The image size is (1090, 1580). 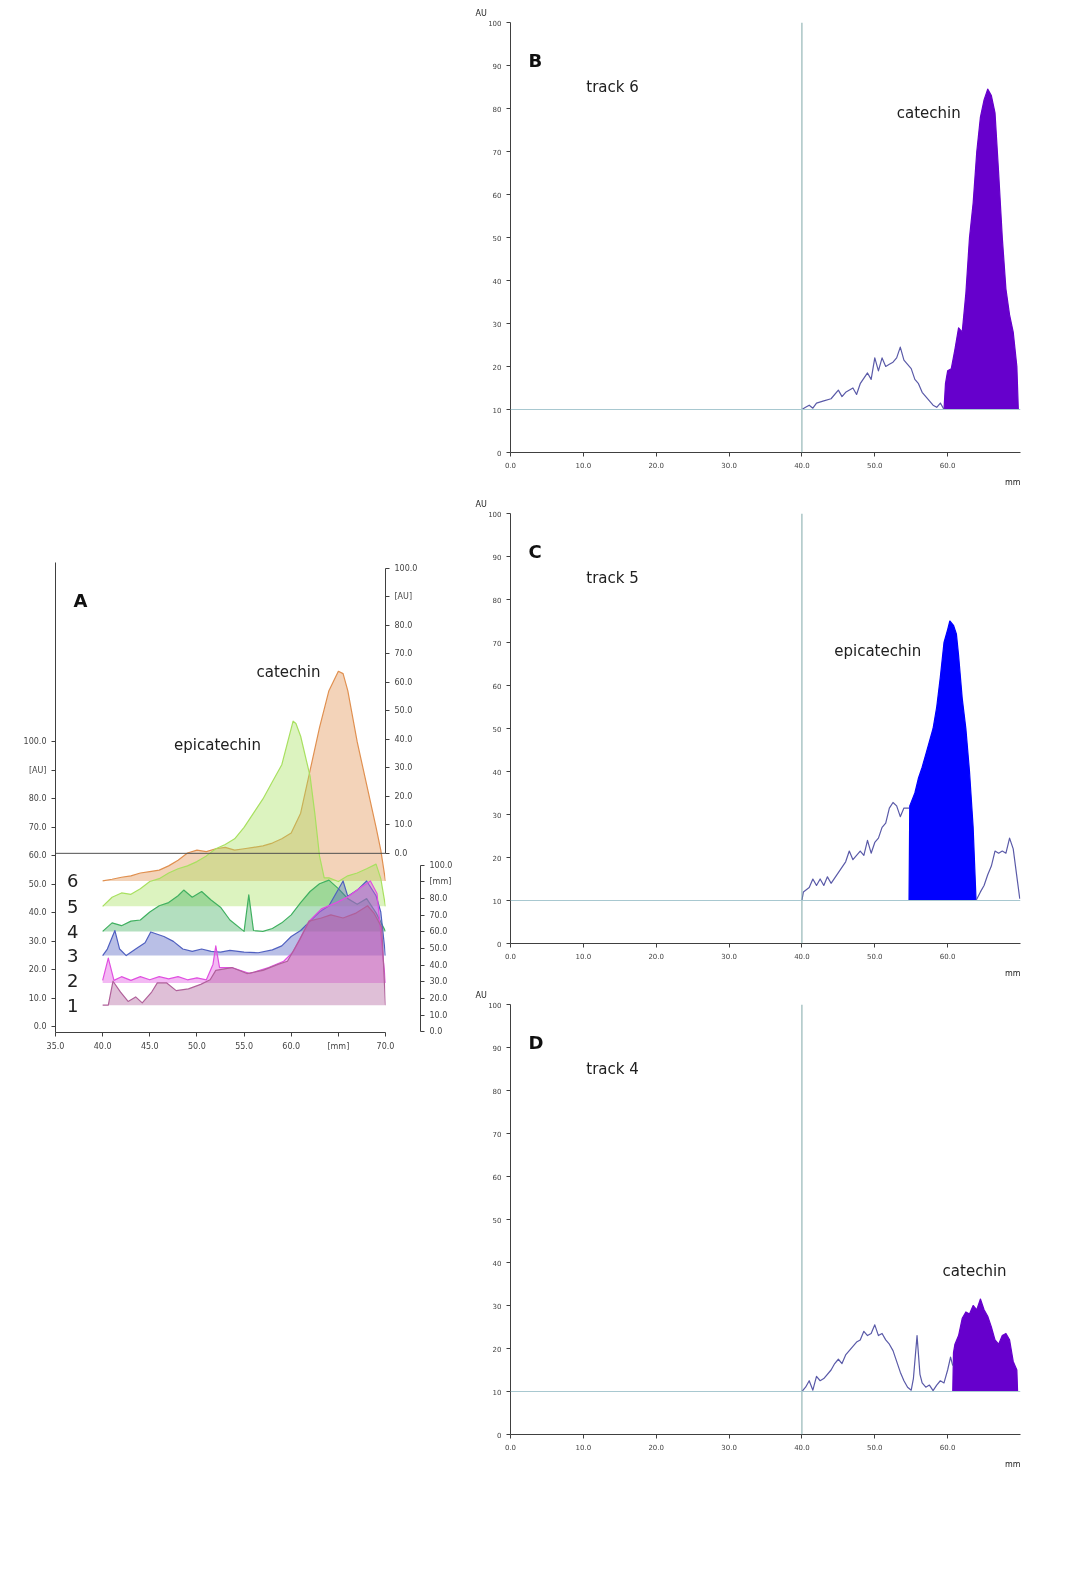 I want to click on x-tick-label: [mm], so click(x=338, y=1046).